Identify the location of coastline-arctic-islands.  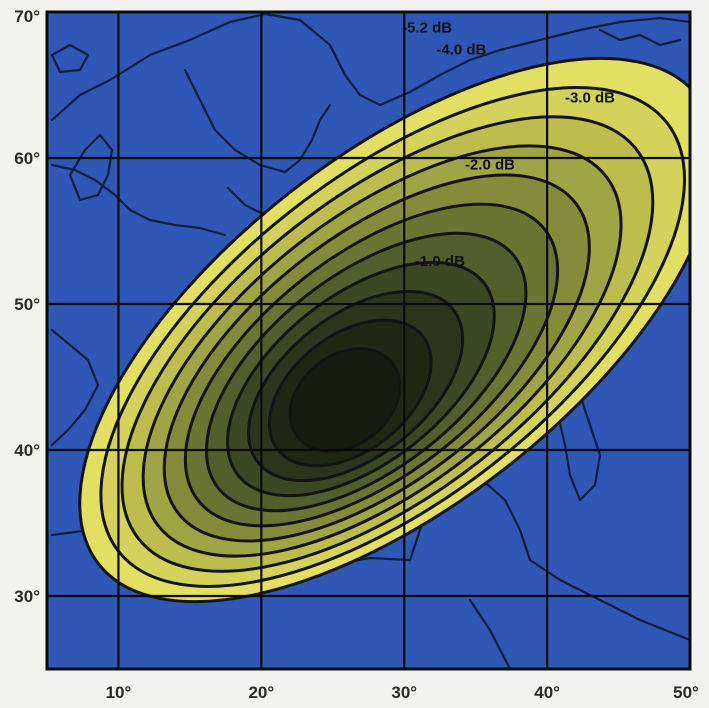
(640, 37).